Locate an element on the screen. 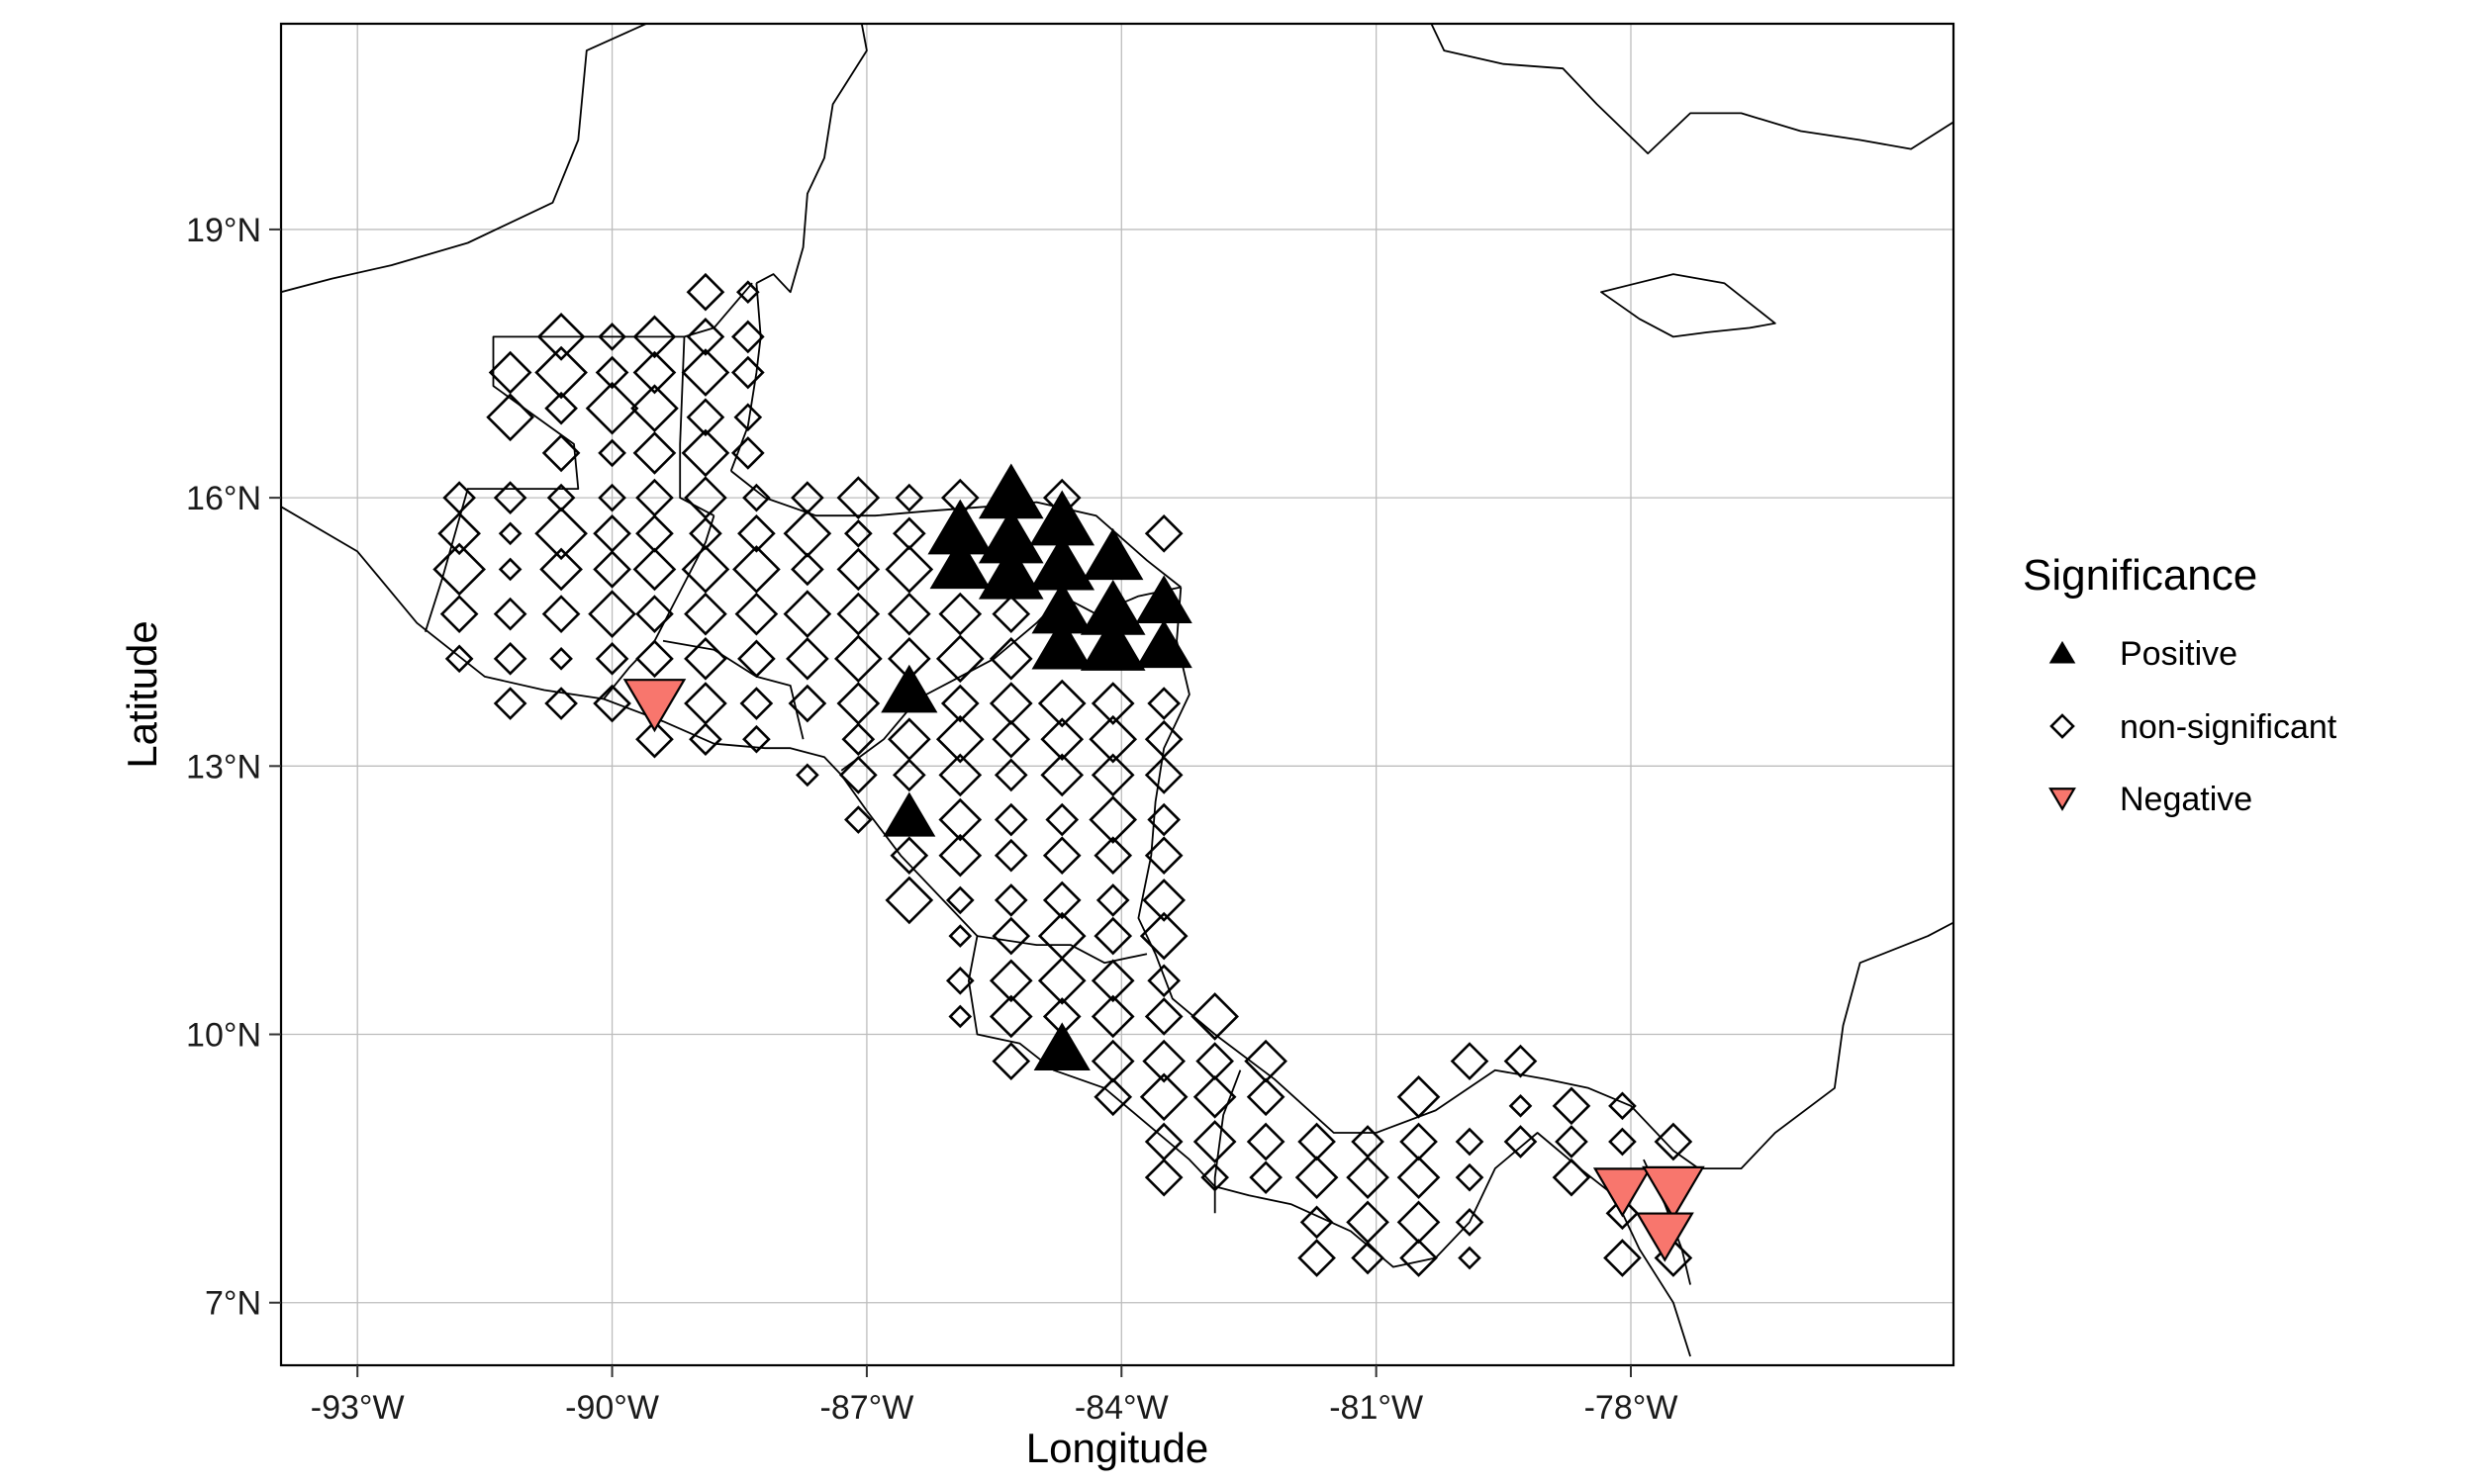  mosquito-coast is located at coordinates (1257, 860).